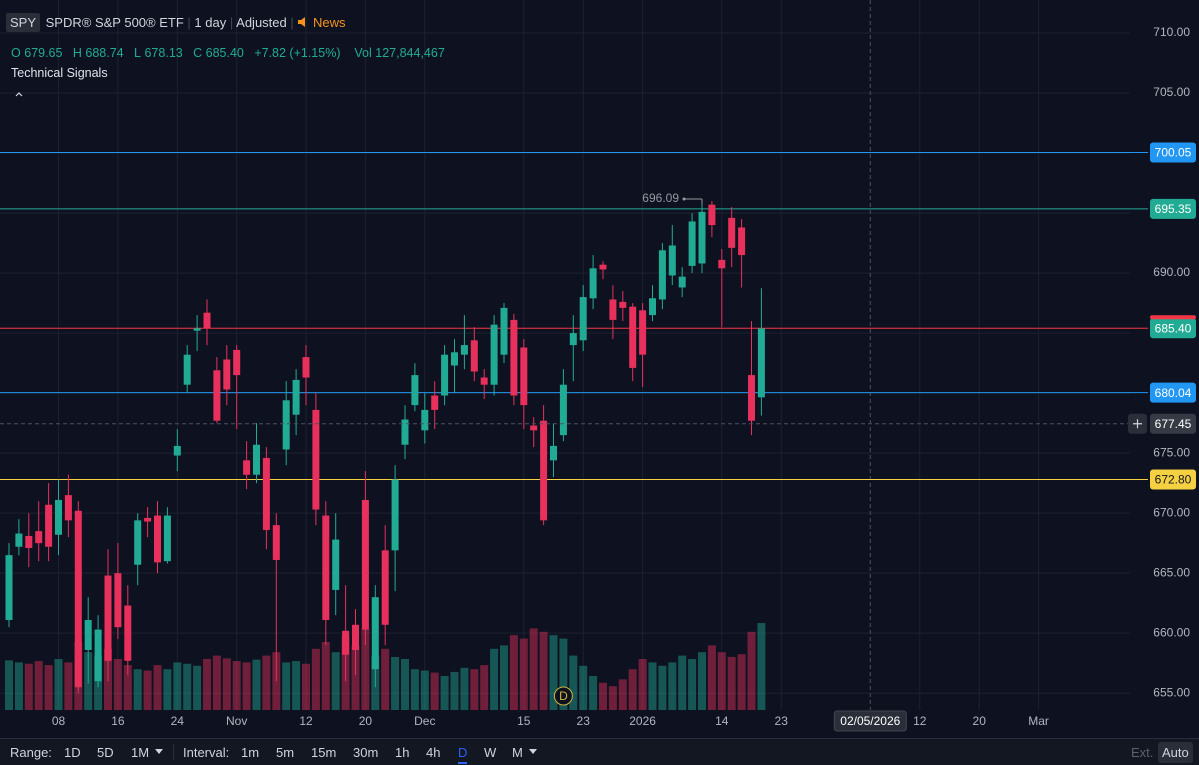 This screenshot has height=765, width=1199. I want to click on high-marker-label: 696.09, so click(660, 198).